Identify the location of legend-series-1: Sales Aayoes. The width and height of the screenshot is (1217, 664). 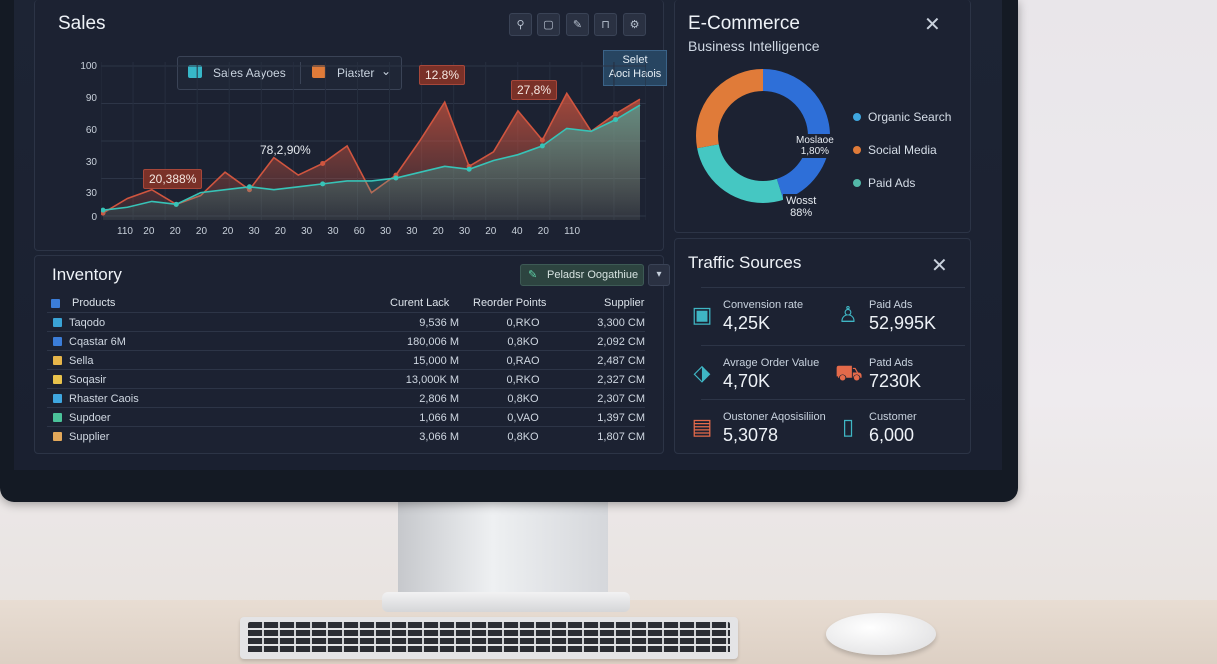
(249, 73).